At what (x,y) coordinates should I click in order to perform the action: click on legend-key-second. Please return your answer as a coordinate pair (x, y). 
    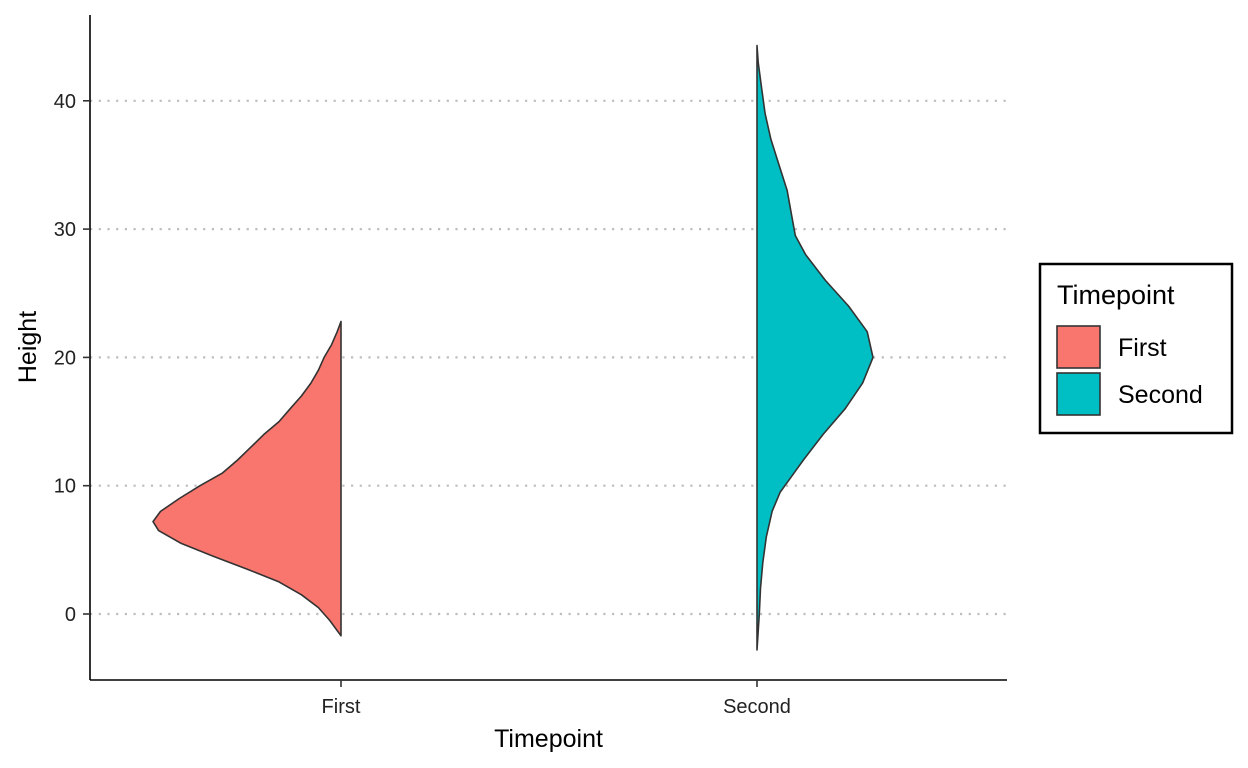
    Looking at the image, I should click on (1078, 394).